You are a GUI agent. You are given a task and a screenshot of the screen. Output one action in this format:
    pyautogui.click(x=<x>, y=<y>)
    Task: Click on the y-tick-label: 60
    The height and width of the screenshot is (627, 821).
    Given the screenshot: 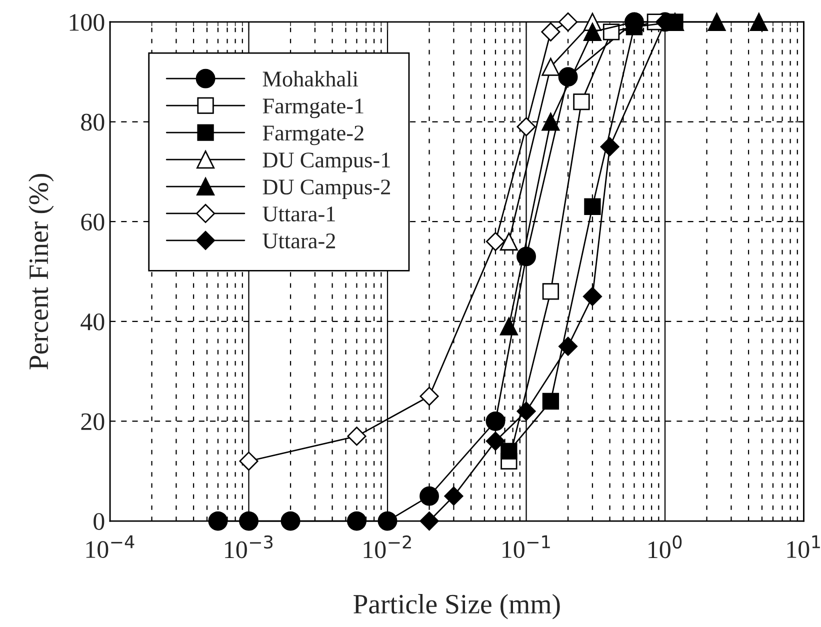 What is the action you would take?
    pyautogui.click(x=92, y=222)
    